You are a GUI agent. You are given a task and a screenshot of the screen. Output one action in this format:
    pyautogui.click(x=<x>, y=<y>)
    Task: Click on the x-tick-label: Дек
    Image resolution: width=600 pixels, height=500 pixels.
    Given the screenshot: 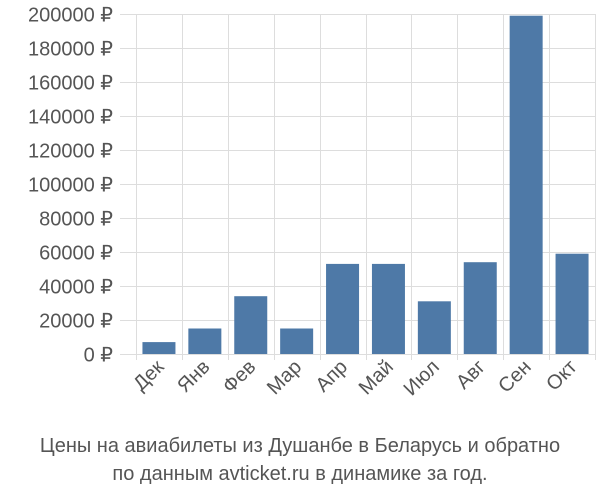 What is the action you would take?
    pyautogui.click(x=148, y=375)
    